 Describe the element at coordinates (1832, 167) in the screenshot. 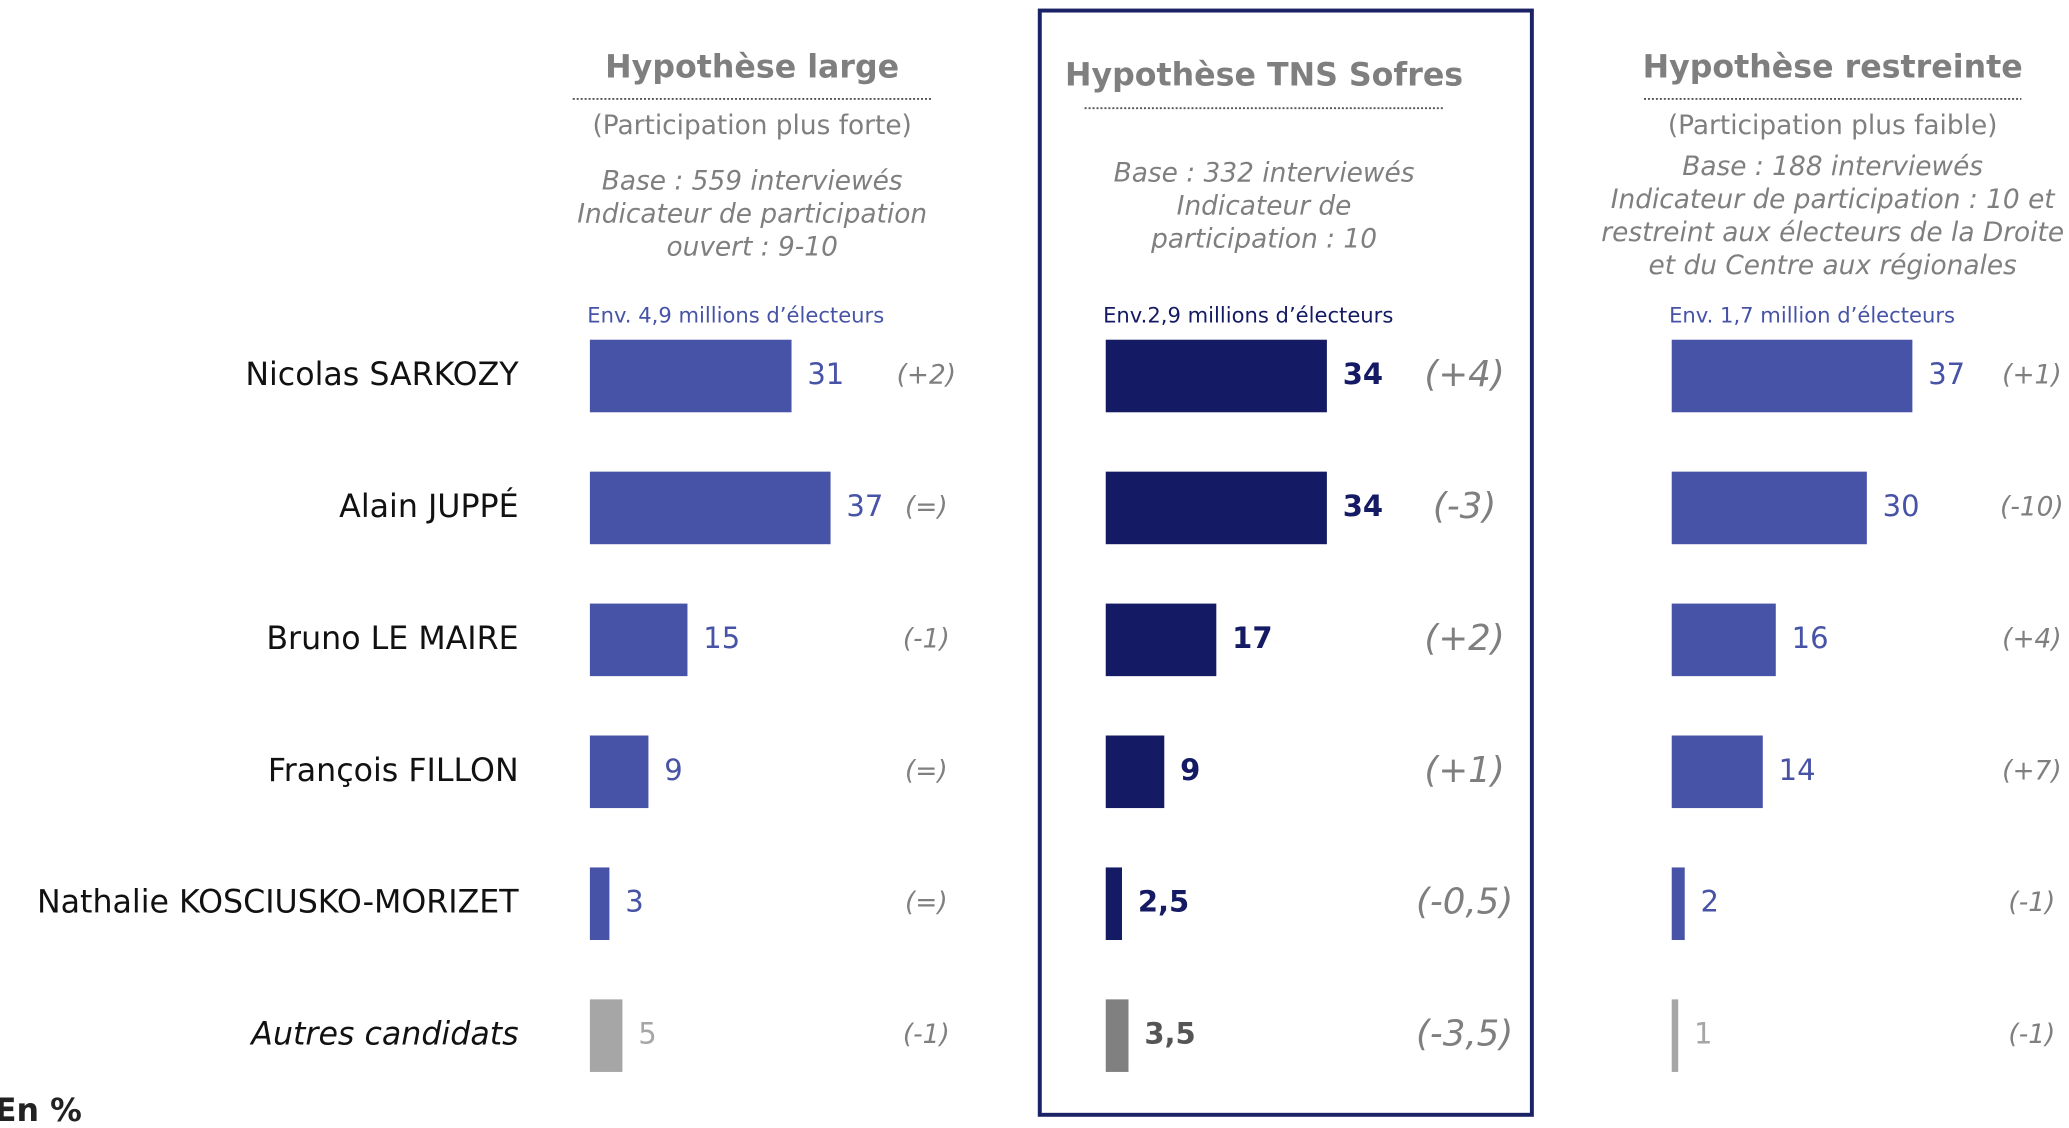

I see `base-text: Base : 188 interviewés` at that location.